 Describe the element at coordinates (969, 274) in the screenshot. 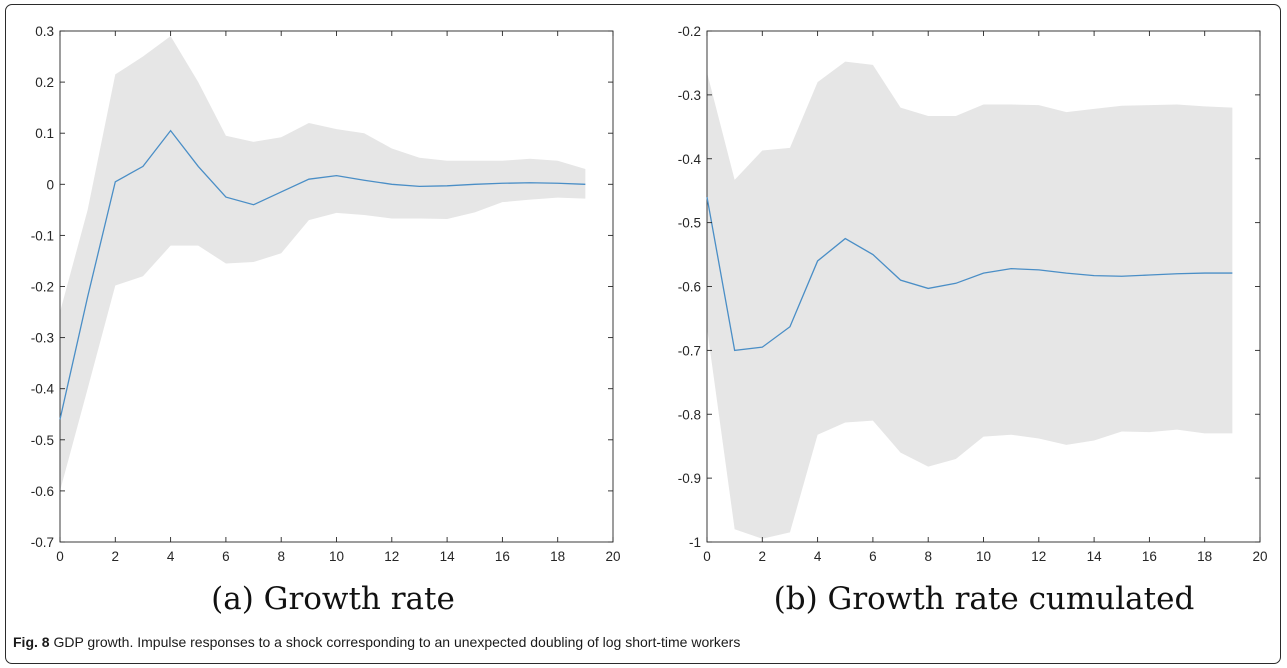

I see `impulse-response-line` at that location.